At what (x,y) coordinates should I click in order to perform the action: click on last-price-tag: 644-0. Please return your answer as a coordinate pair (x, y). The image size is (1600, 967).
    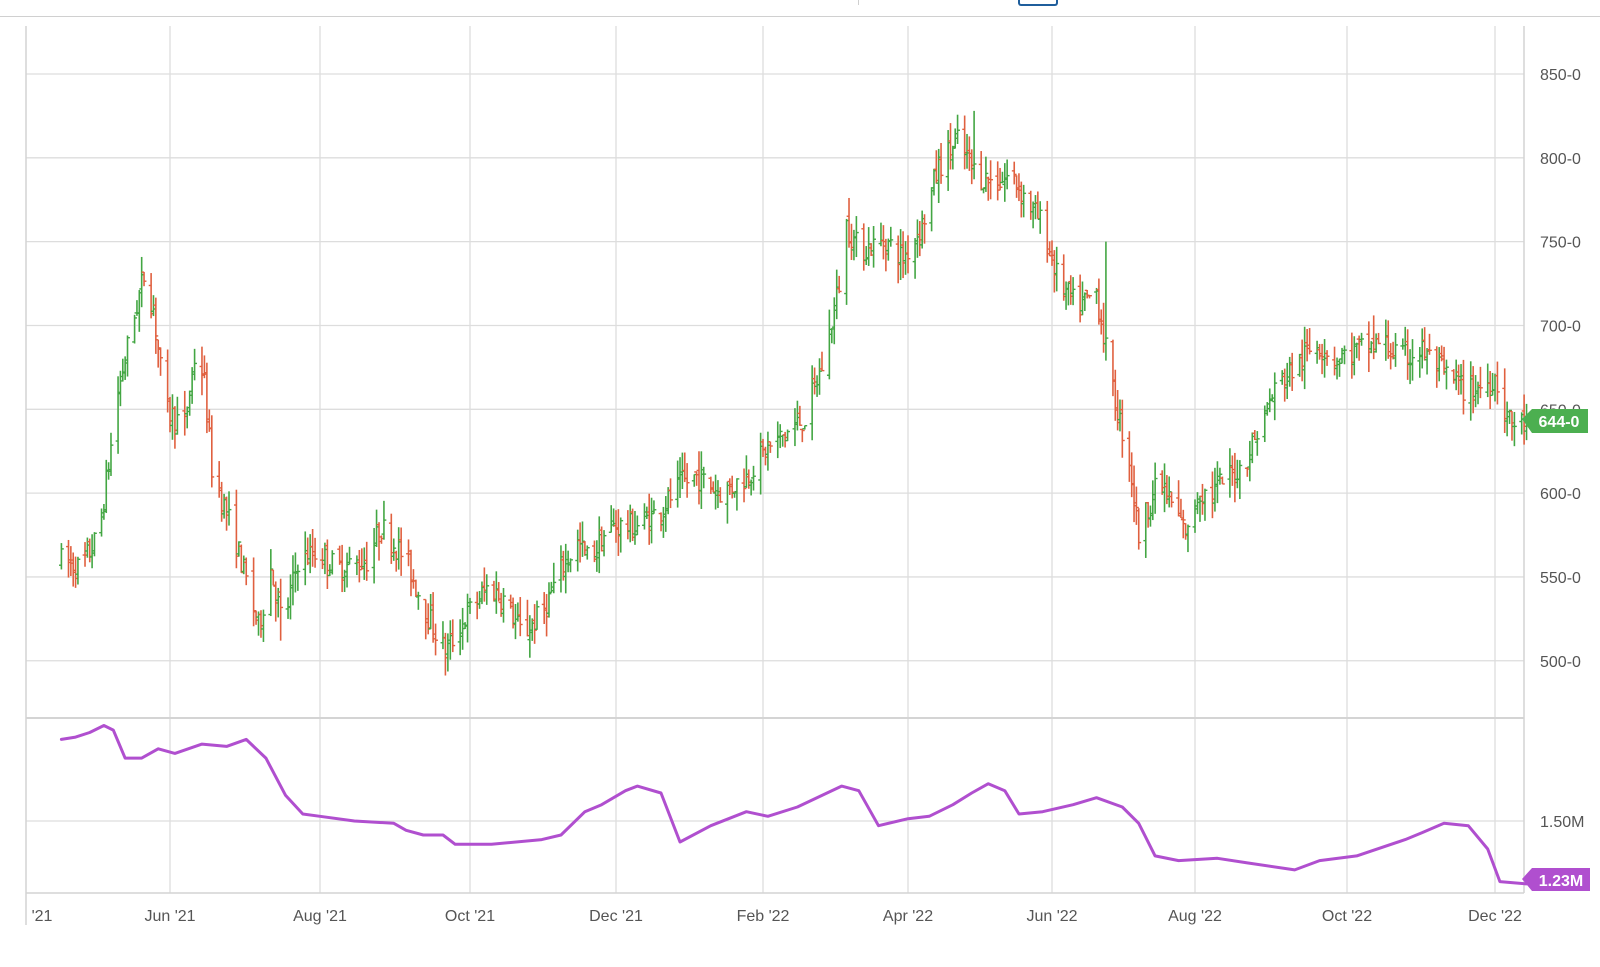
    Looking at the image, I should click on (1555, 421).